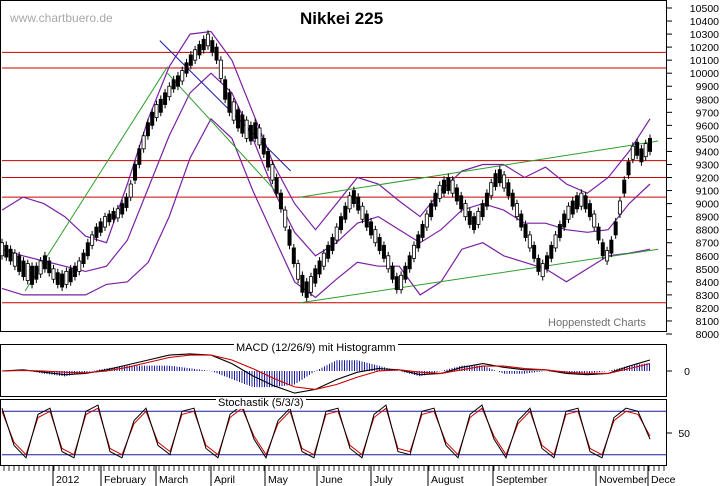 The height and width of the screenshot is (486, 723). I want to click on y-tick-label: 10500, so click(704, 9).